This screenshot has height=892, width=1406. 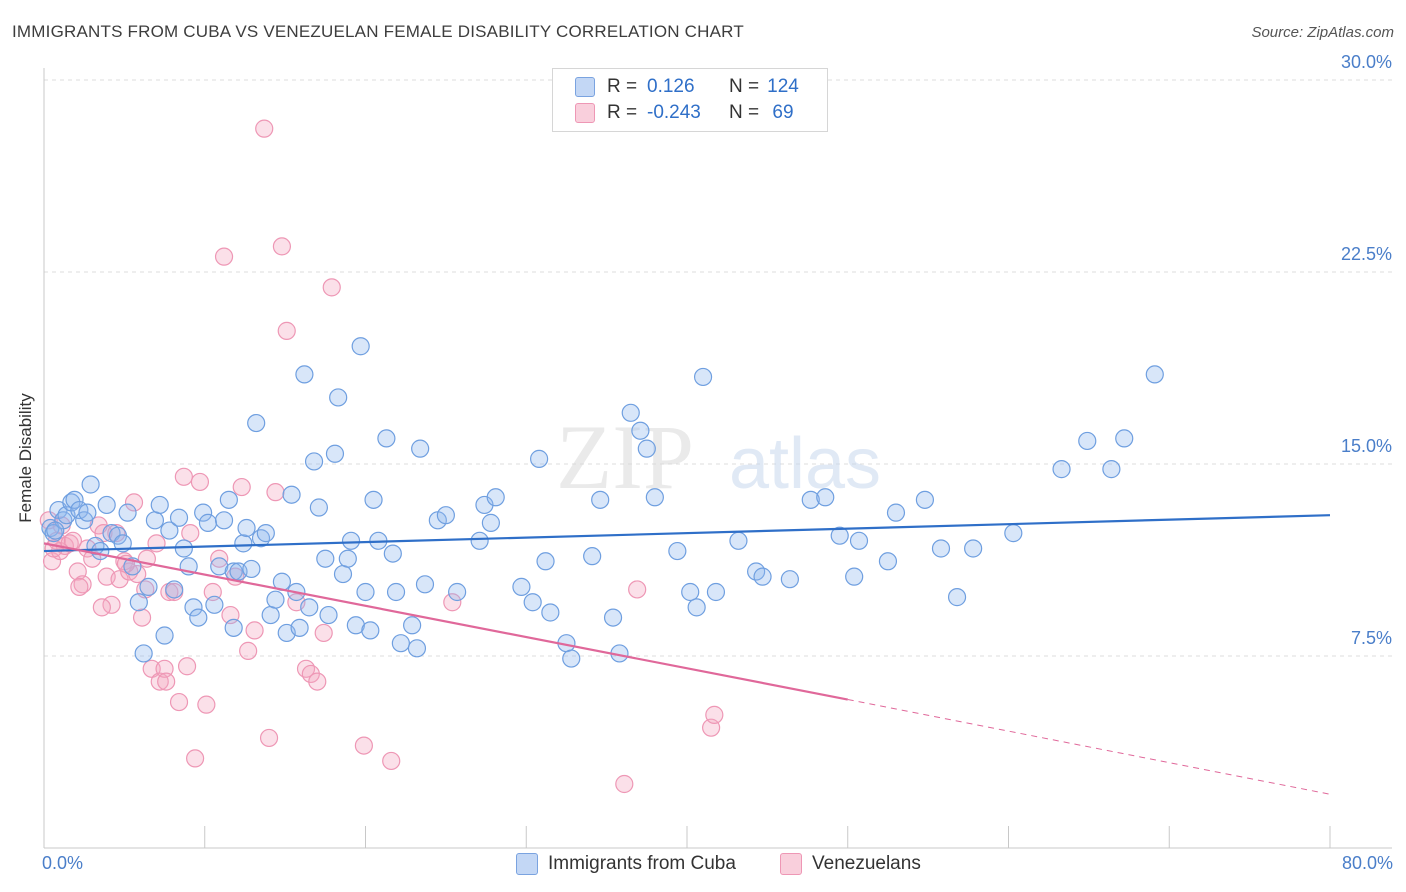 What do you see at coordinates (1366, 62) in the screenshot?
I see `y-tick-label: 30.0%` at bounding box center [1366, 62].